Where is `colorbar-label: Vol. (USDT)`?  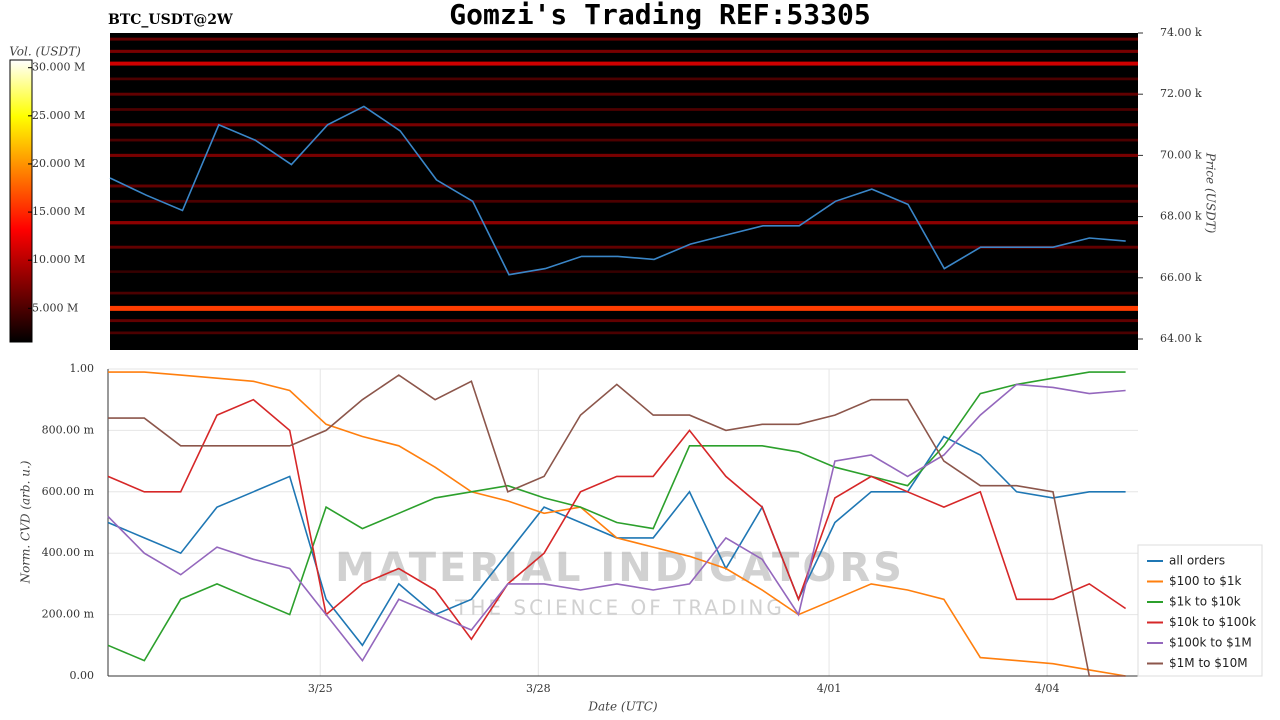
colorbar-label: Vol. (USDT) is located at coordinates (45, 52).